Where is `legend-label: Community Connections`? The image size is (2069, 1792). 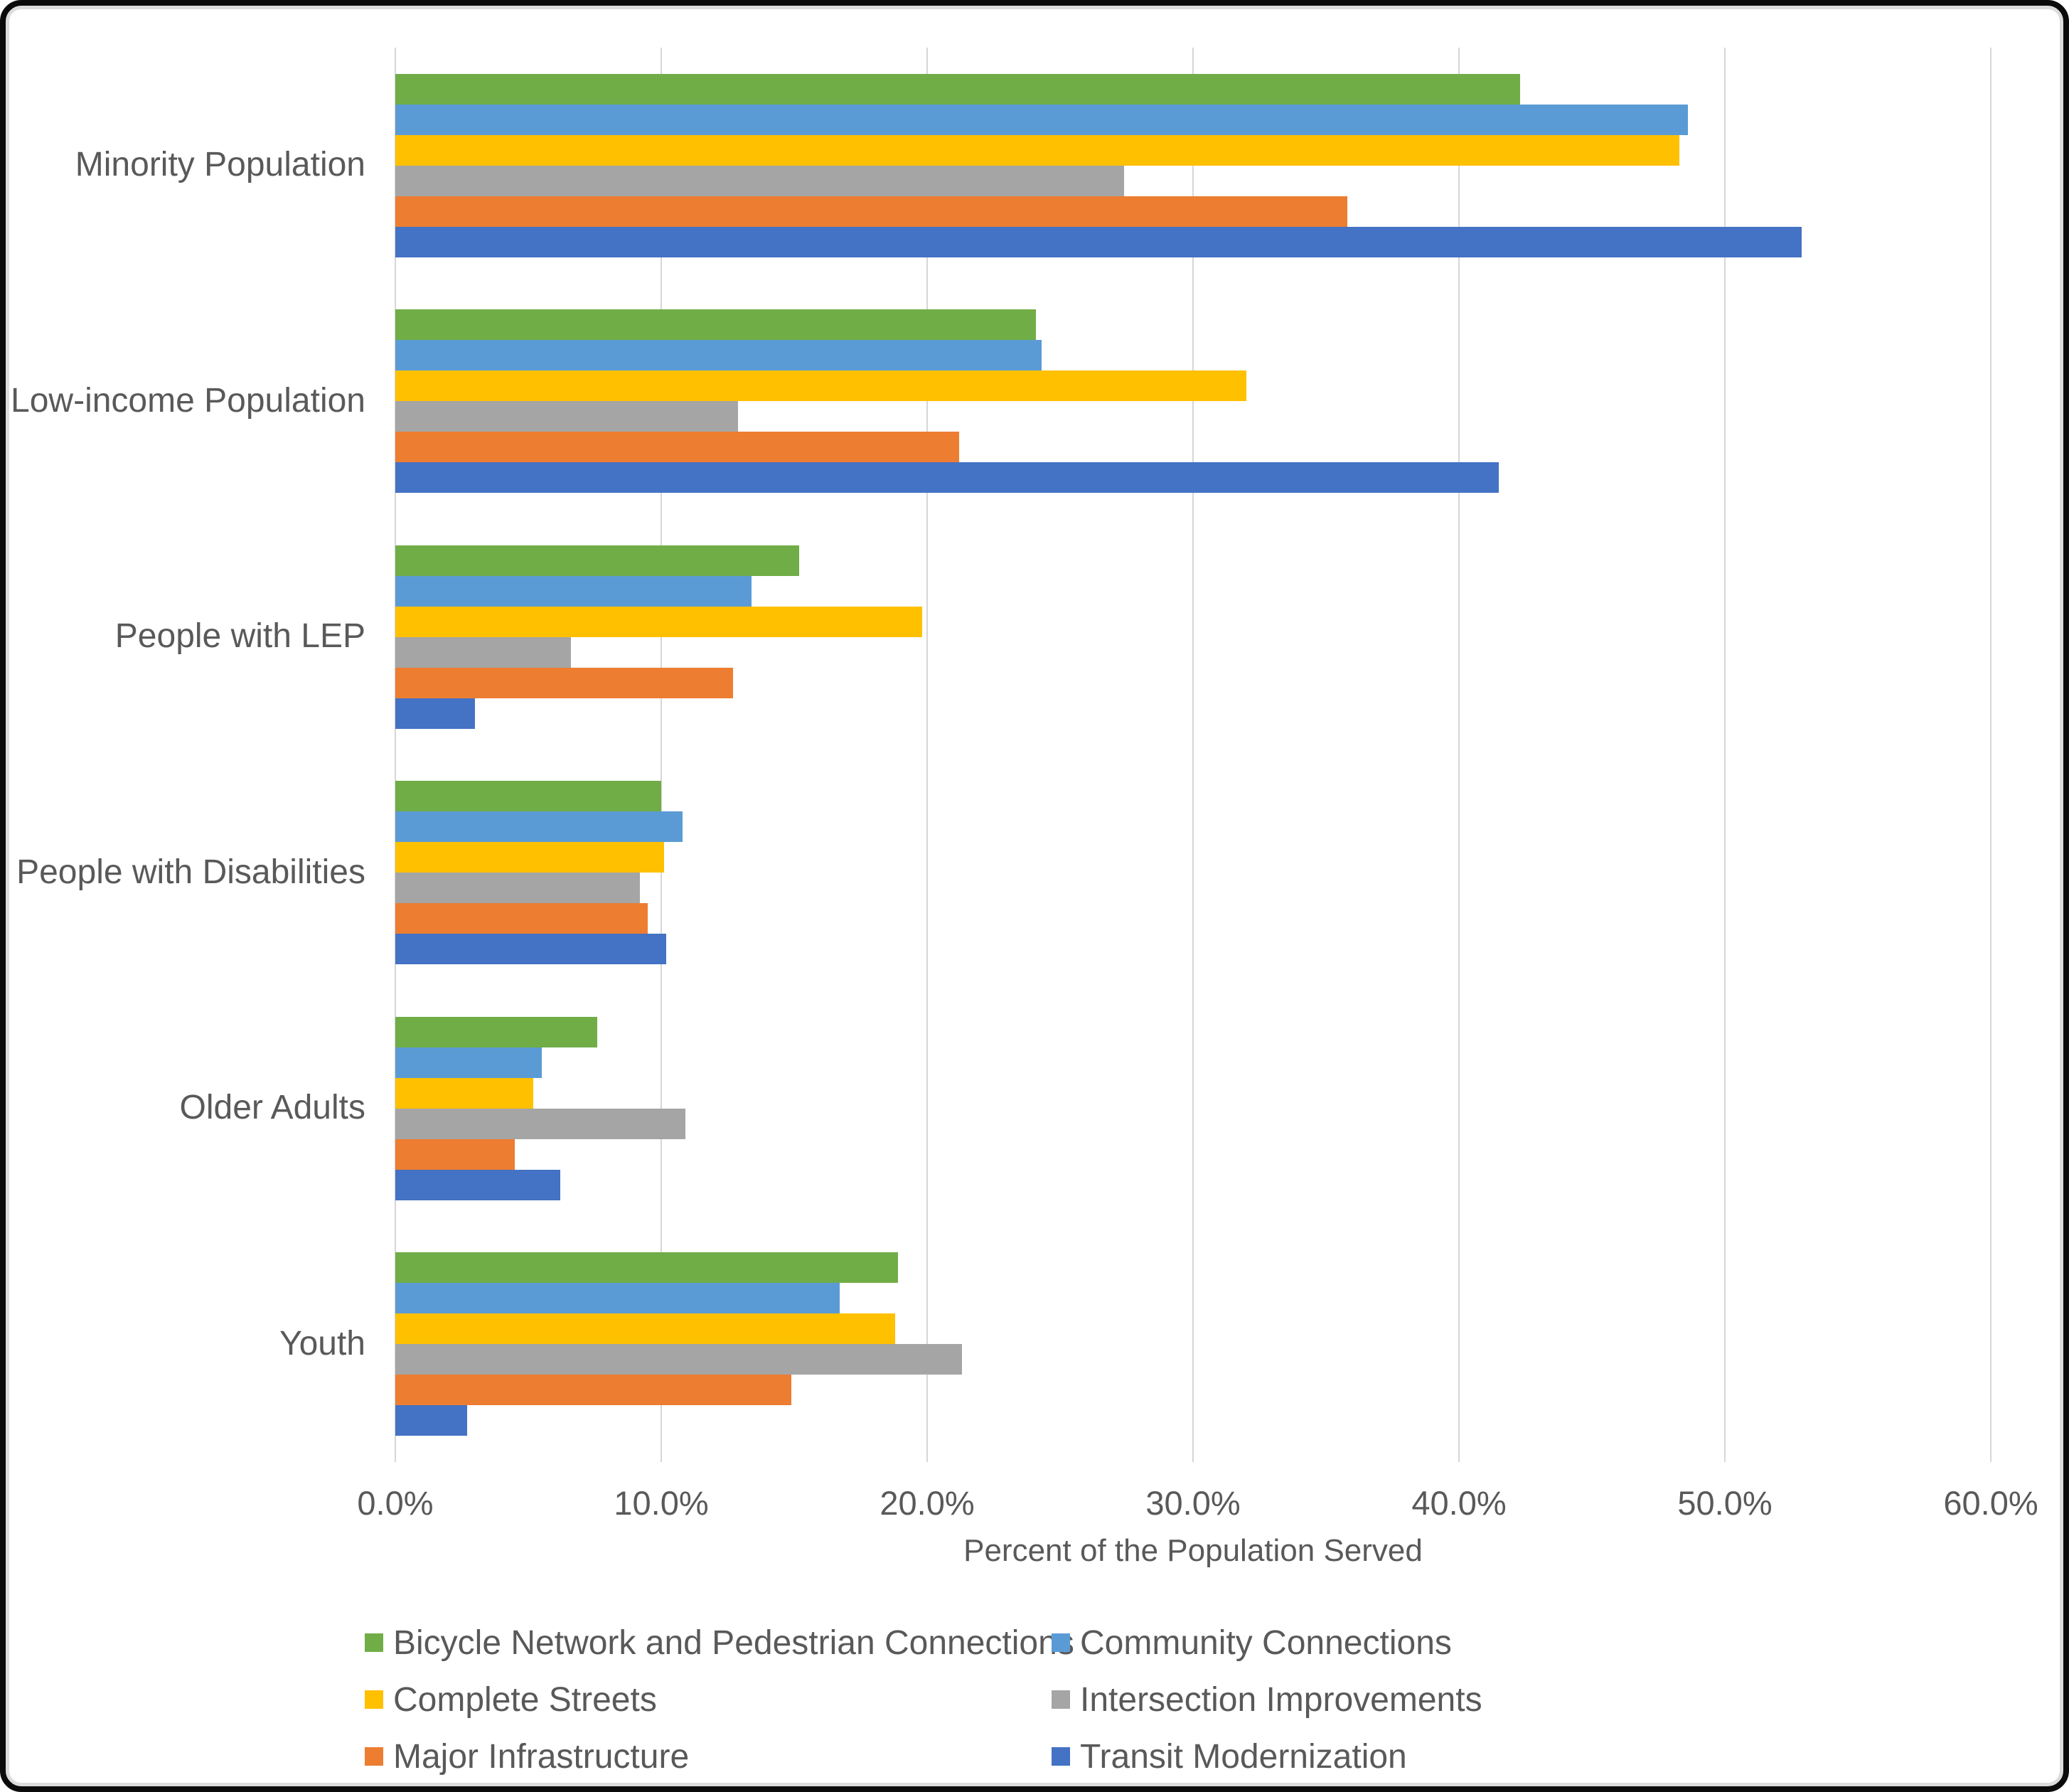 legend-label: Community Connections is located at coordinates (1266, 1642).